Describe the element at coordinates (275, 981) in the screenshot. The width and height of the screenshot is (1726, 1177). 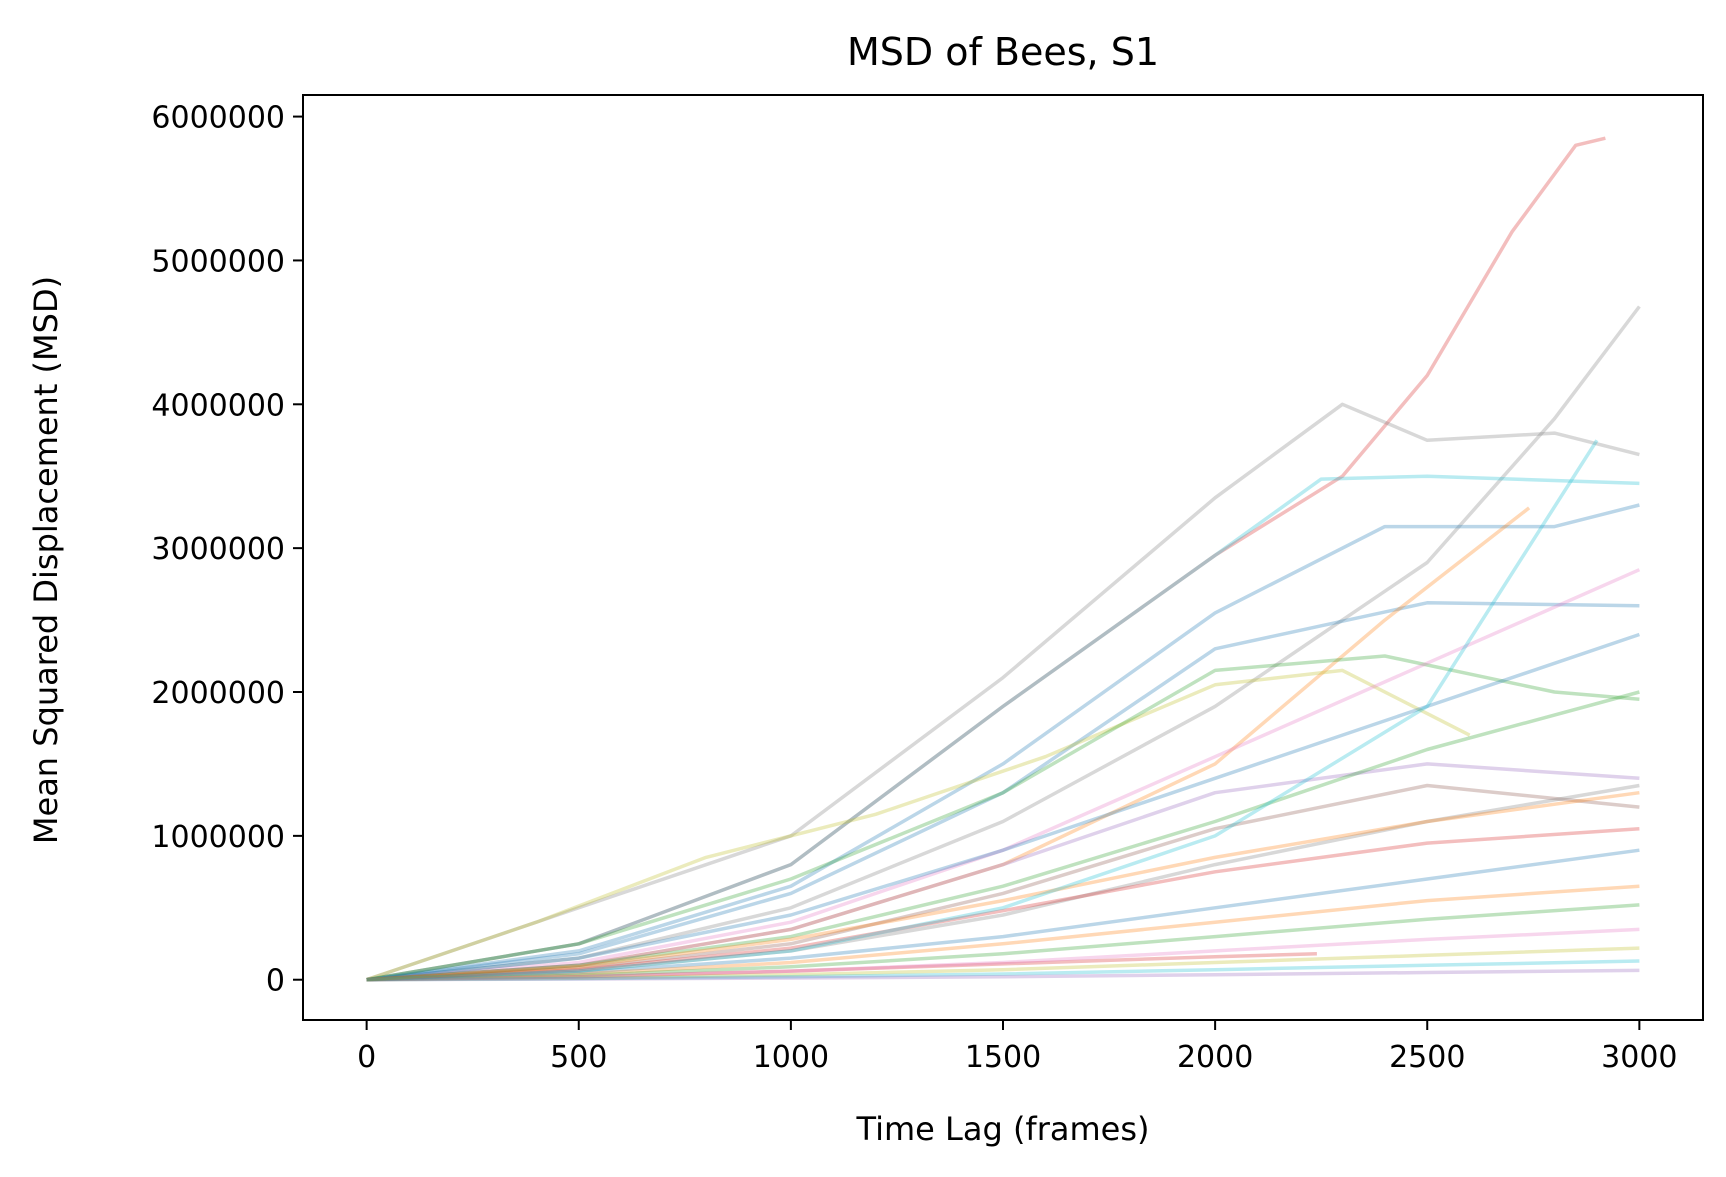
I see `y-tick-label: 0` at that location.